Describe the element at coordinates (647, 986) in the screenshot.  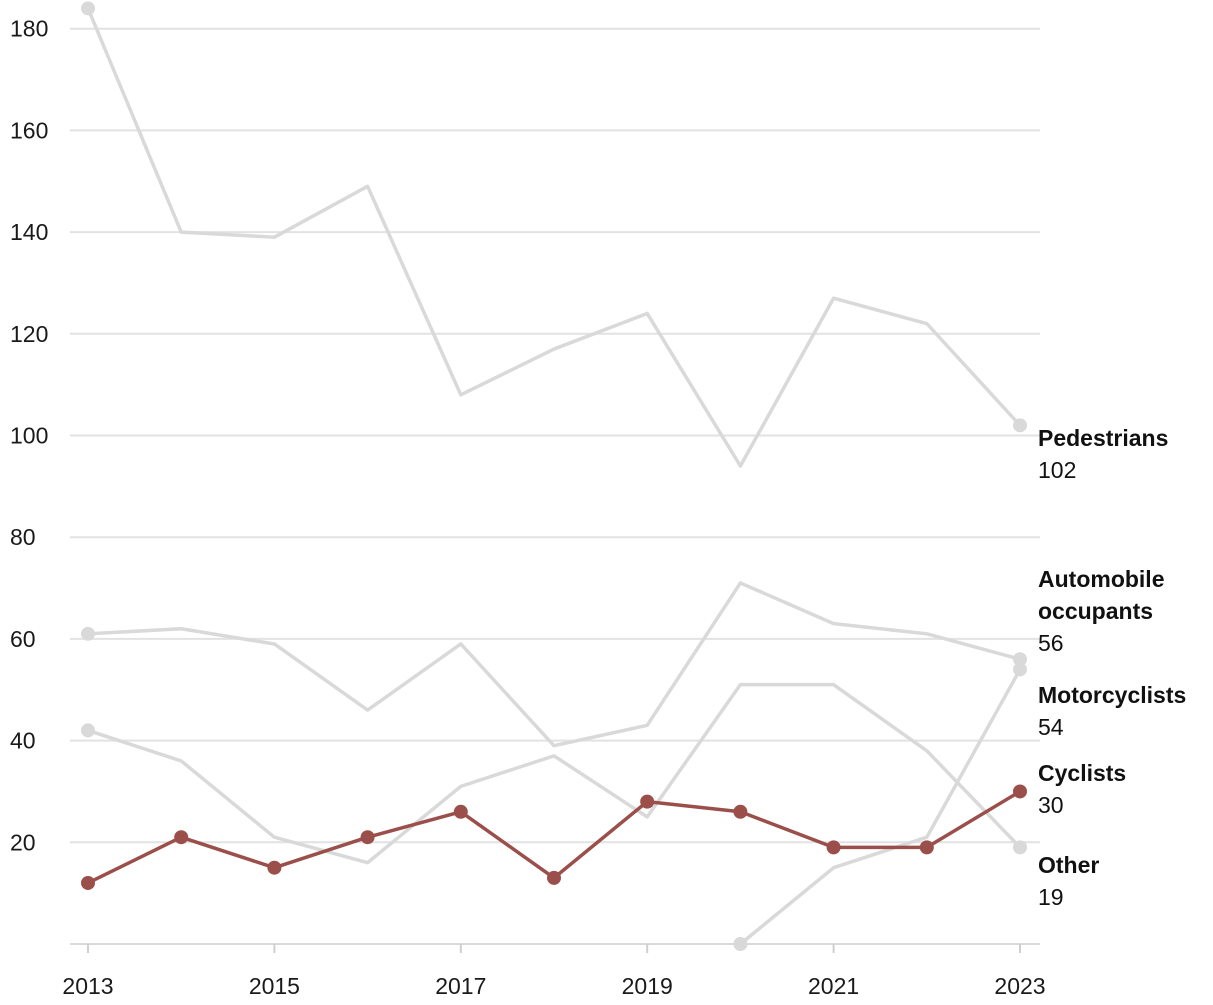
I see `x-tick-label-2019: 2019` at that location.